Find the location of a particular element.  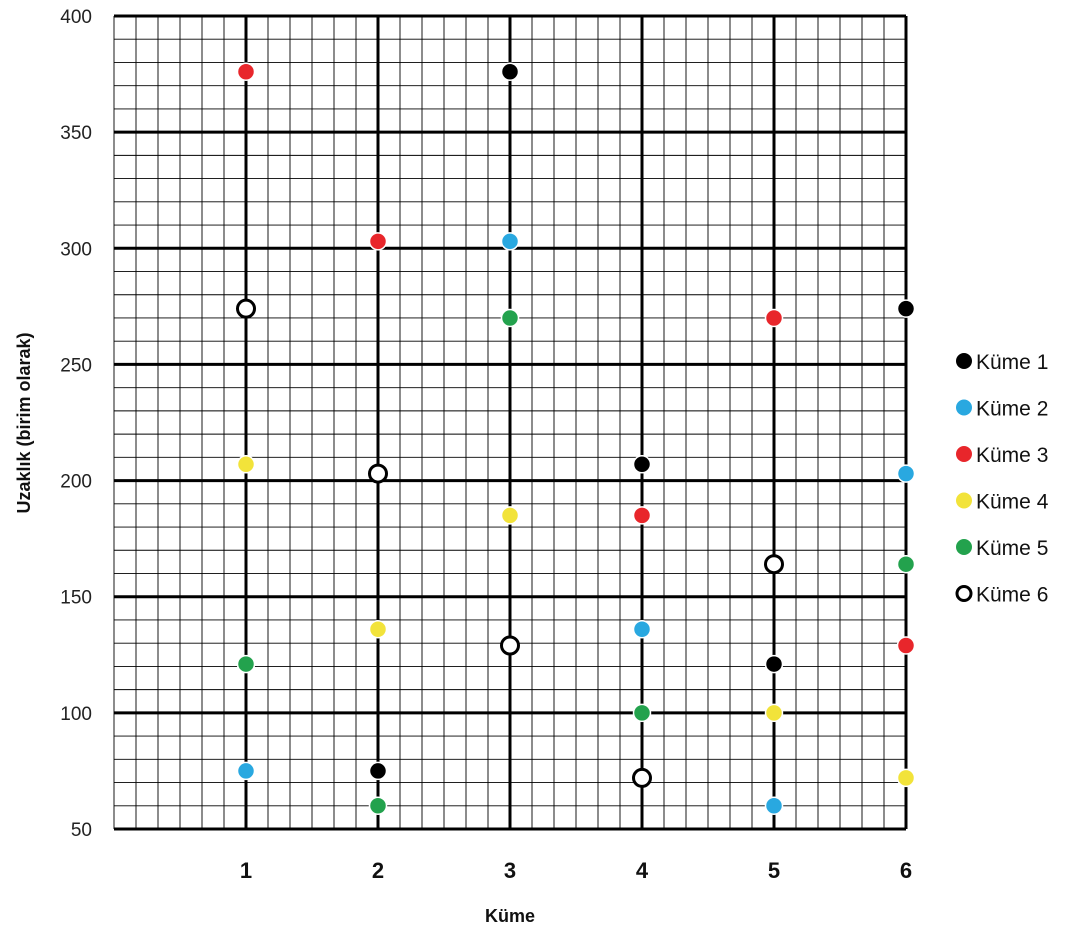

legend-label: Küme 5 is located at coordinates (1012, 548).